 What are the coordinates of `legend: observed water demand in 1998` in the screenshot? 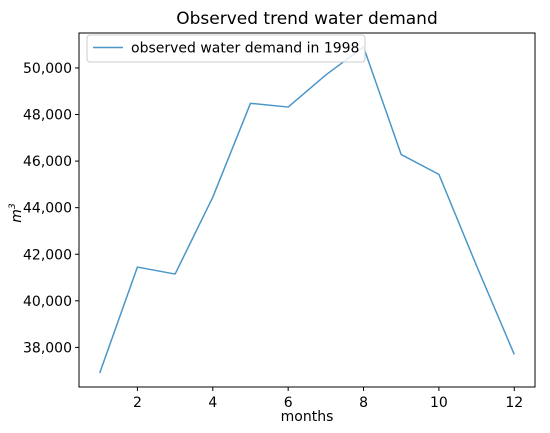 It's located at (226, 48).